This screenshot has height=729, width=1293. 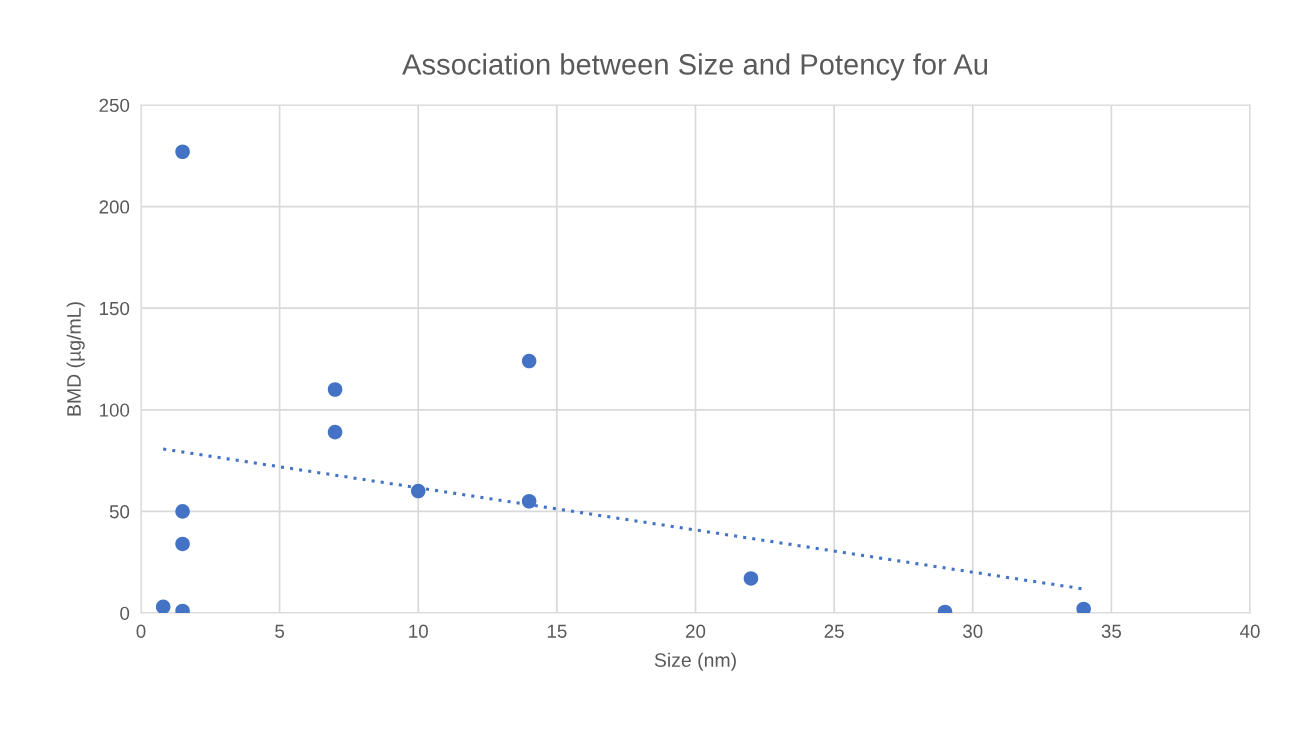 What do you see at coordinates (418, 631) in the screenshot?
I see `x-tick-label: 10` at bounding box center [418, 631].